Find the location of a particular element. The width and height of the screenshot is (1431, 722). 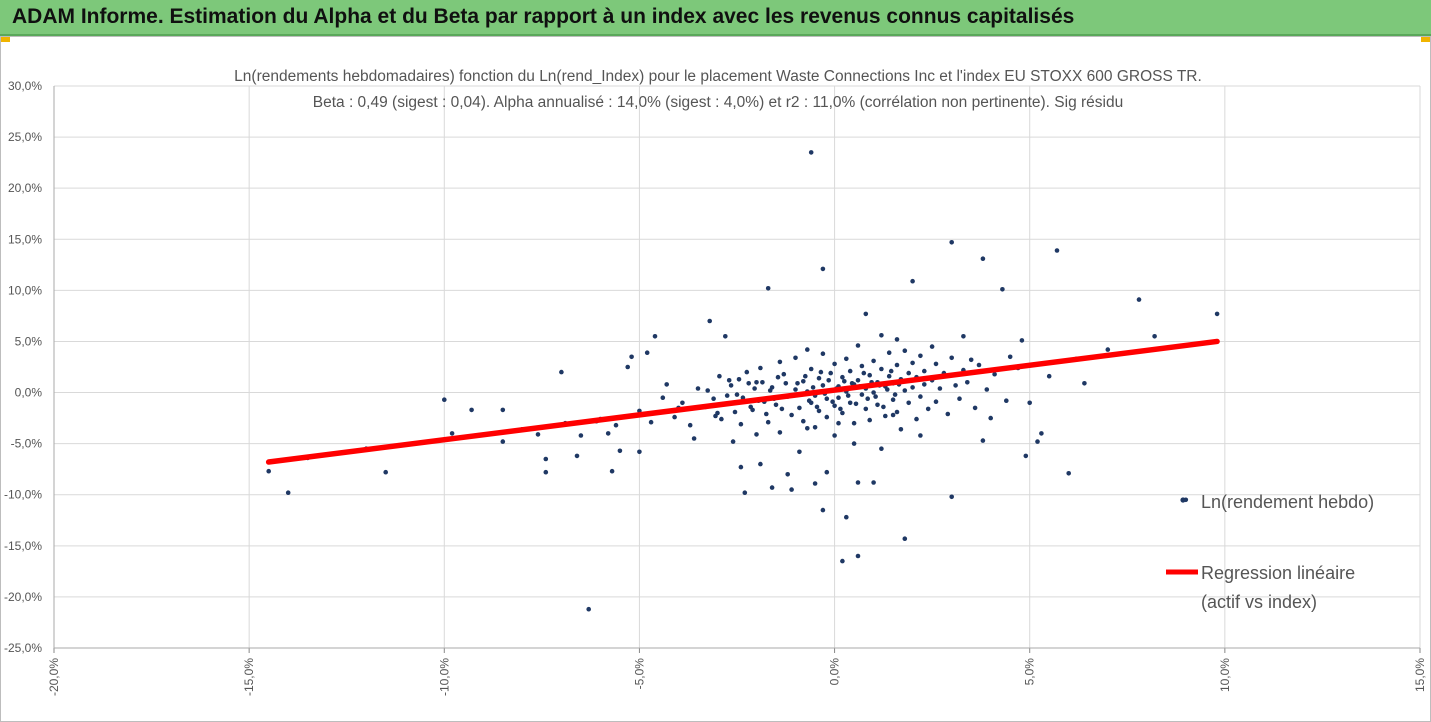

y-tick-label: 20,0% is located at coordinates (25, 188).